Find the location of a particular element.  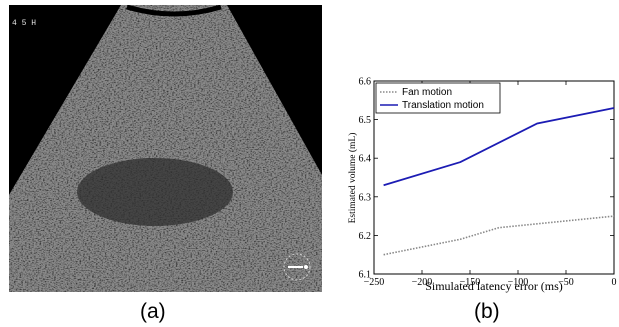

legend-label-fan-motion: Fan motion is located at coordinates (427, 92).